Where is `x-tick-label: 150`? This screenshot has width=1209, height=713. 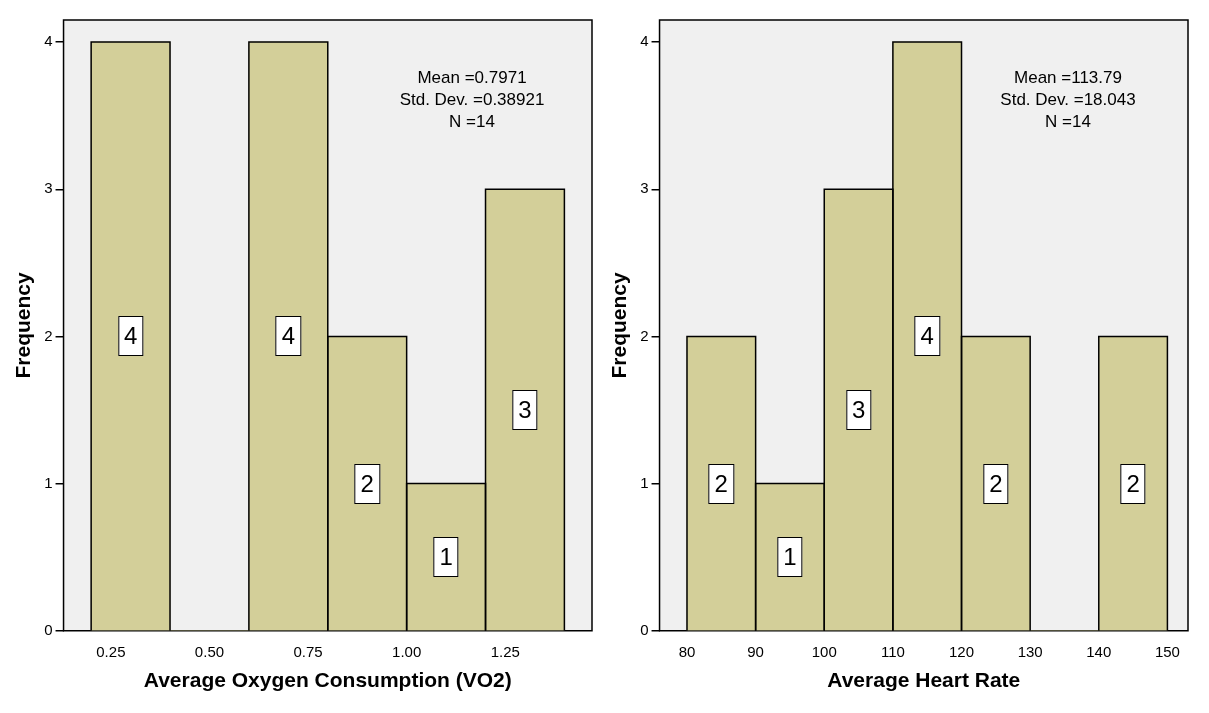 x-tick-label: 150 is located at coordinates (1167, 651).